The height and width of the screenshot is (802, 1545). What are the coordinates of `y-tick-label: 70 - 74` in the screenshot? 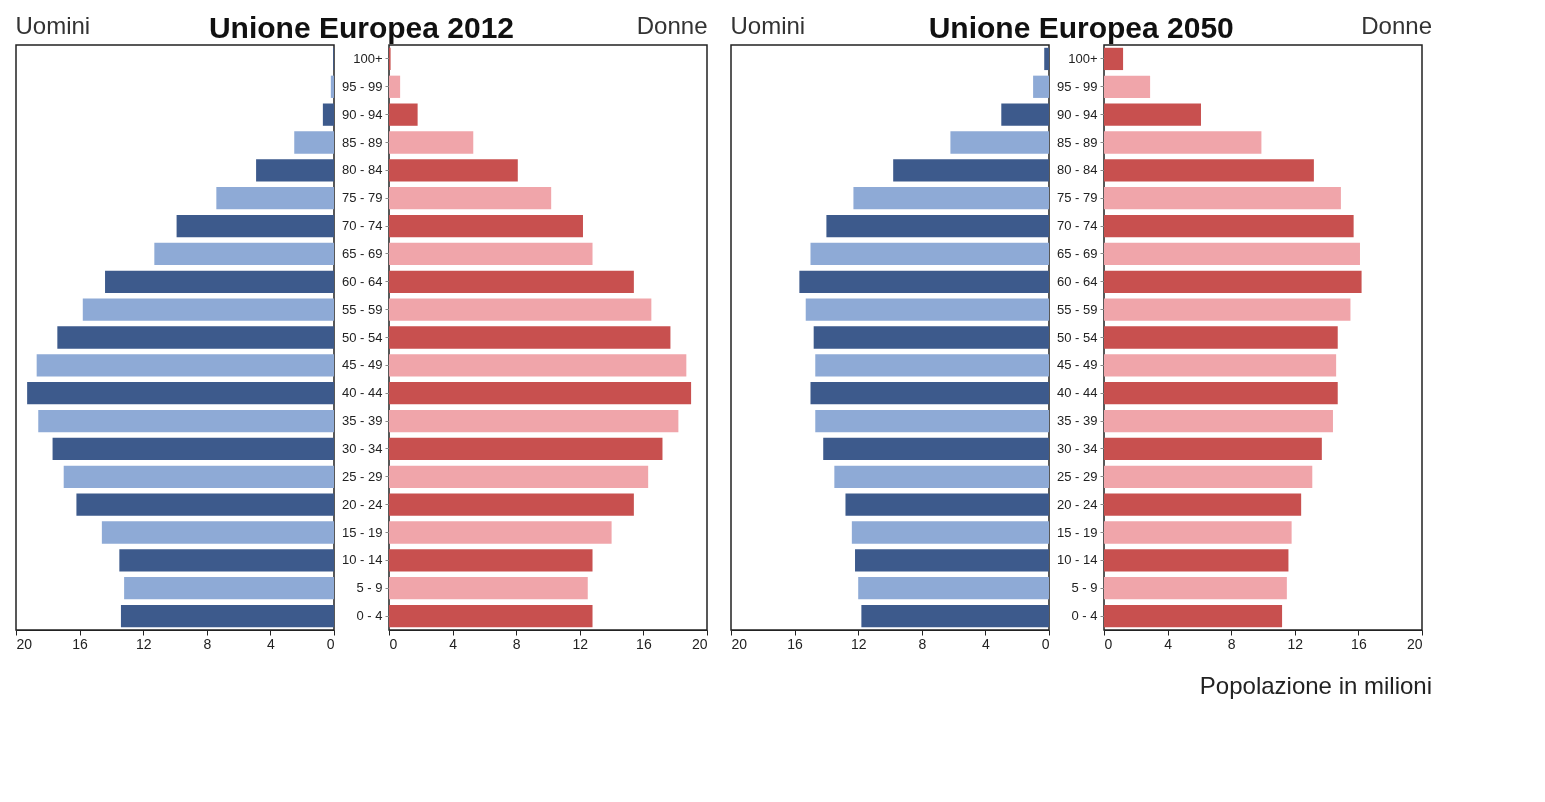 It's located at (1077, 226).